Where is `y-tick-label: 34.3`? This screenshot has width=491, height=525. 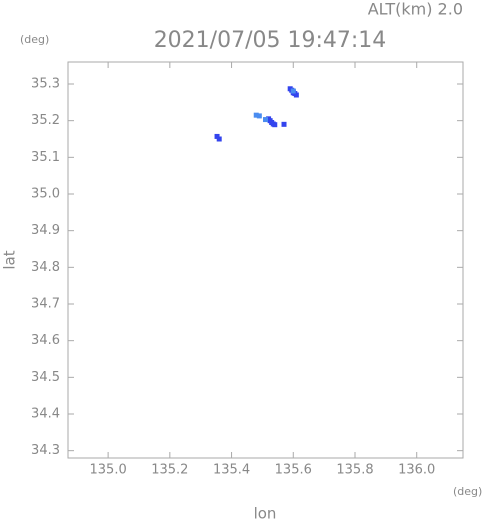 y-tick-label: 34.3 is located at coordinates (45, 450).